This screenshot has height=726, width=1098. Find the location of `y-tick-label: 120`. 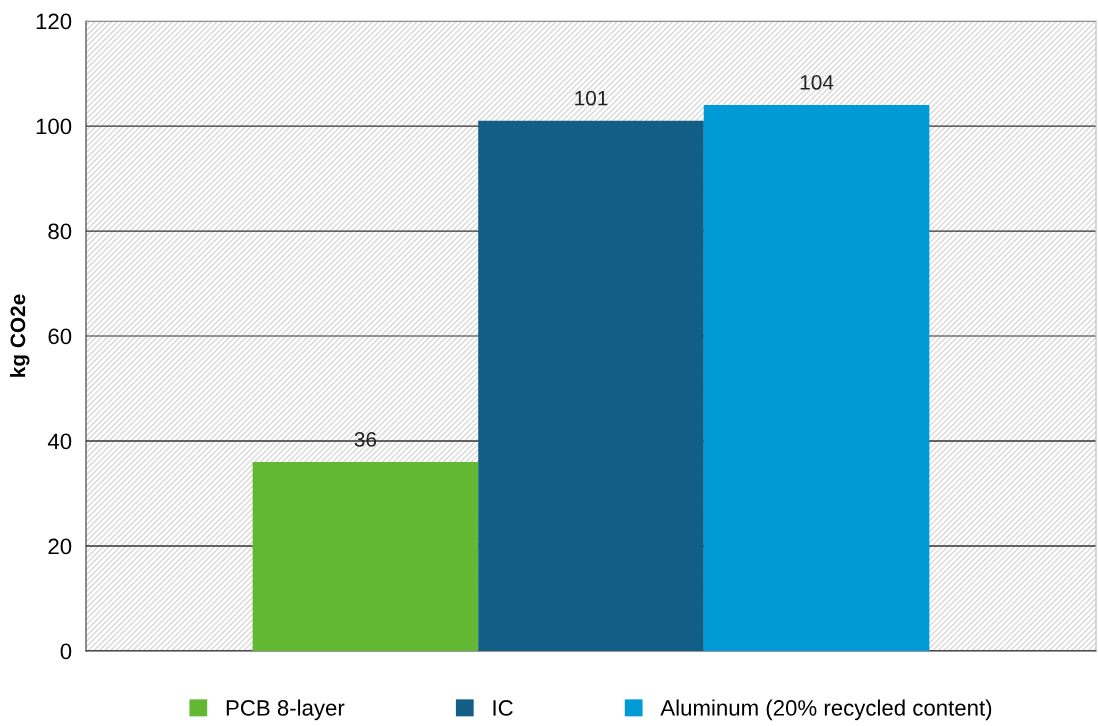

y-tick-label: 120 is located at coordinates (54, 21).